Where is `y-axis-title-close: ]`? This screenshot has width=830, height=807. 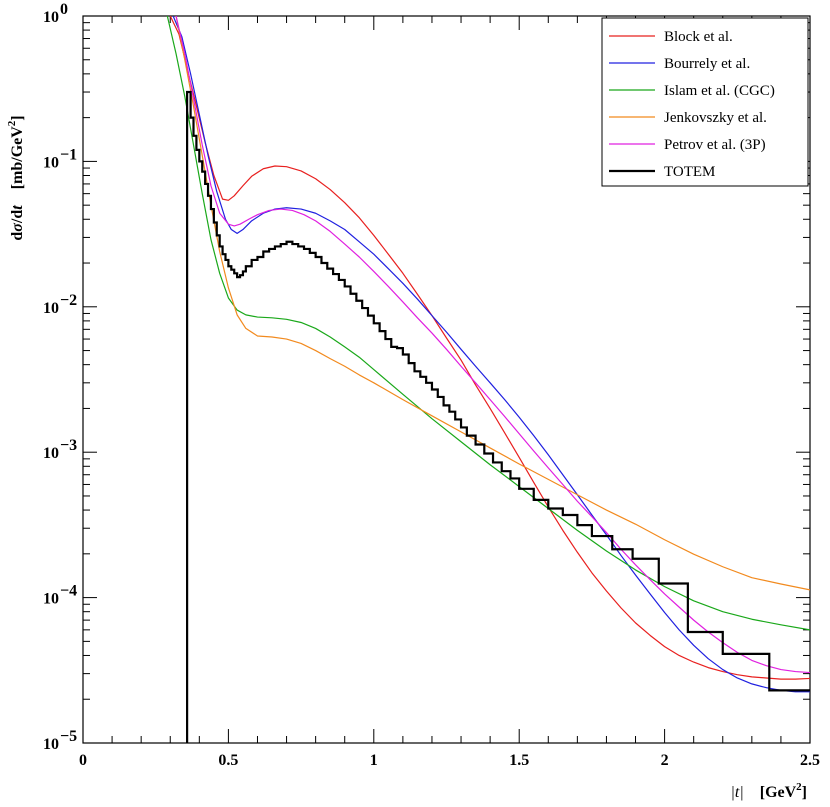
y-axis-title-close: ] is located at coordinates (17, 117).